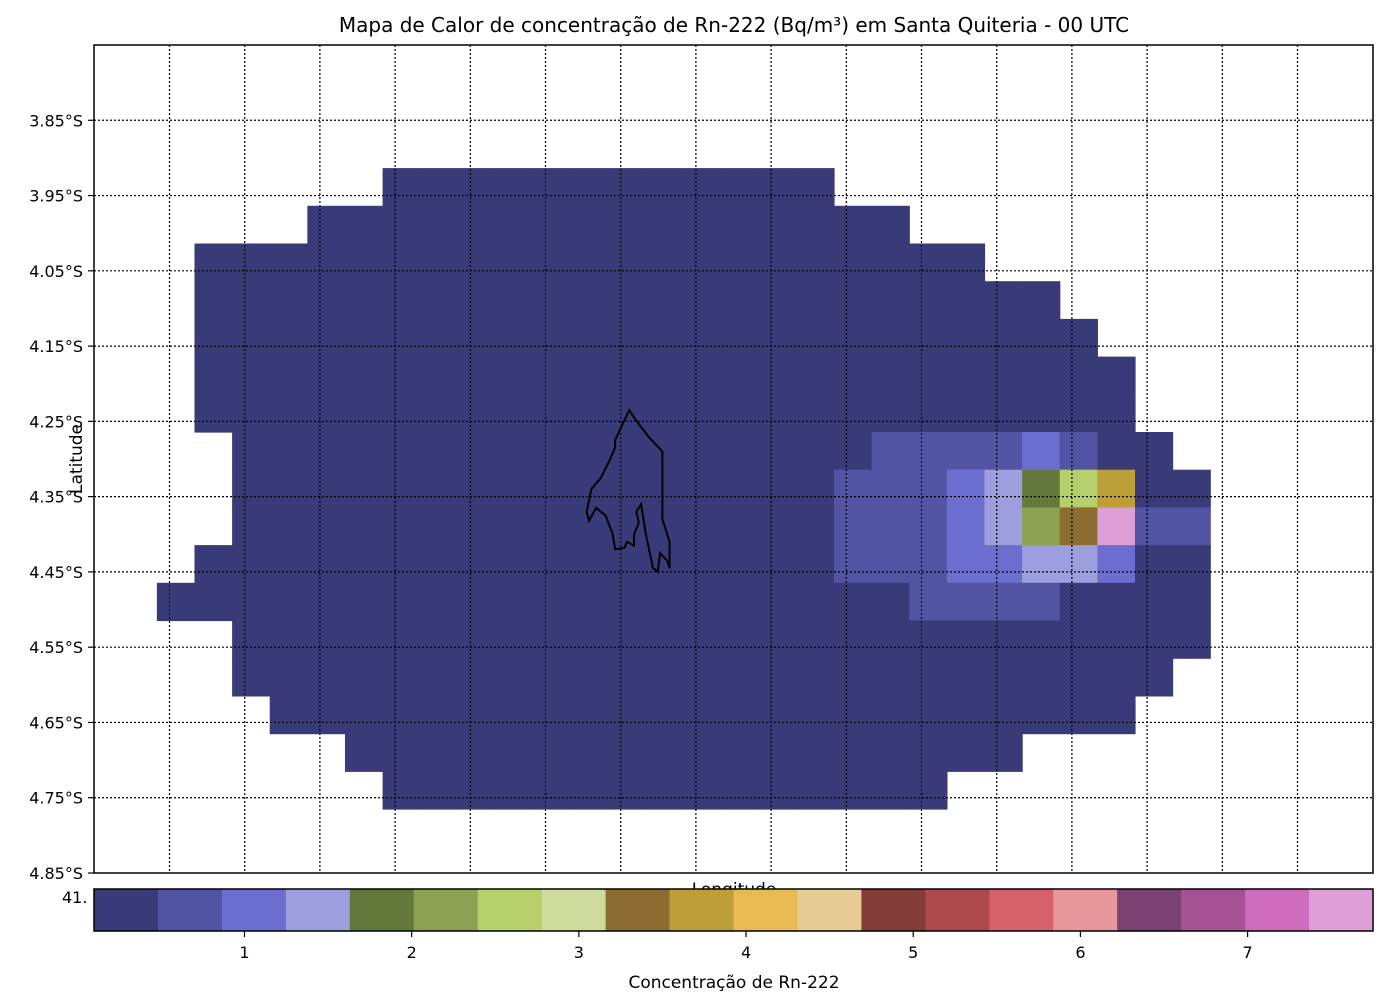  Describe the element at coordinates (746, 952) in the screenshot. I see `colorbar-tick-label: 4` at that location.